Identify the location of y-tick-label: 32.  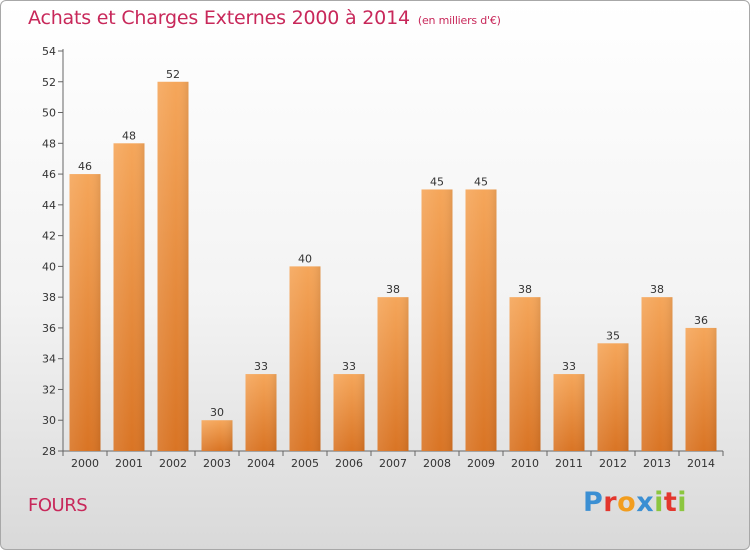
(49, 389).